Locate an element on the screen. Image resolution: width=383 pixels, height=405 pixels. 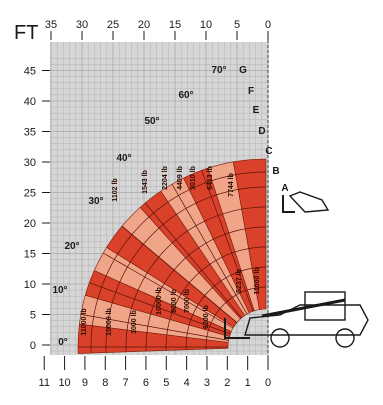
x-bottom-tick-label: 11 is located at coordinates (44, 383).